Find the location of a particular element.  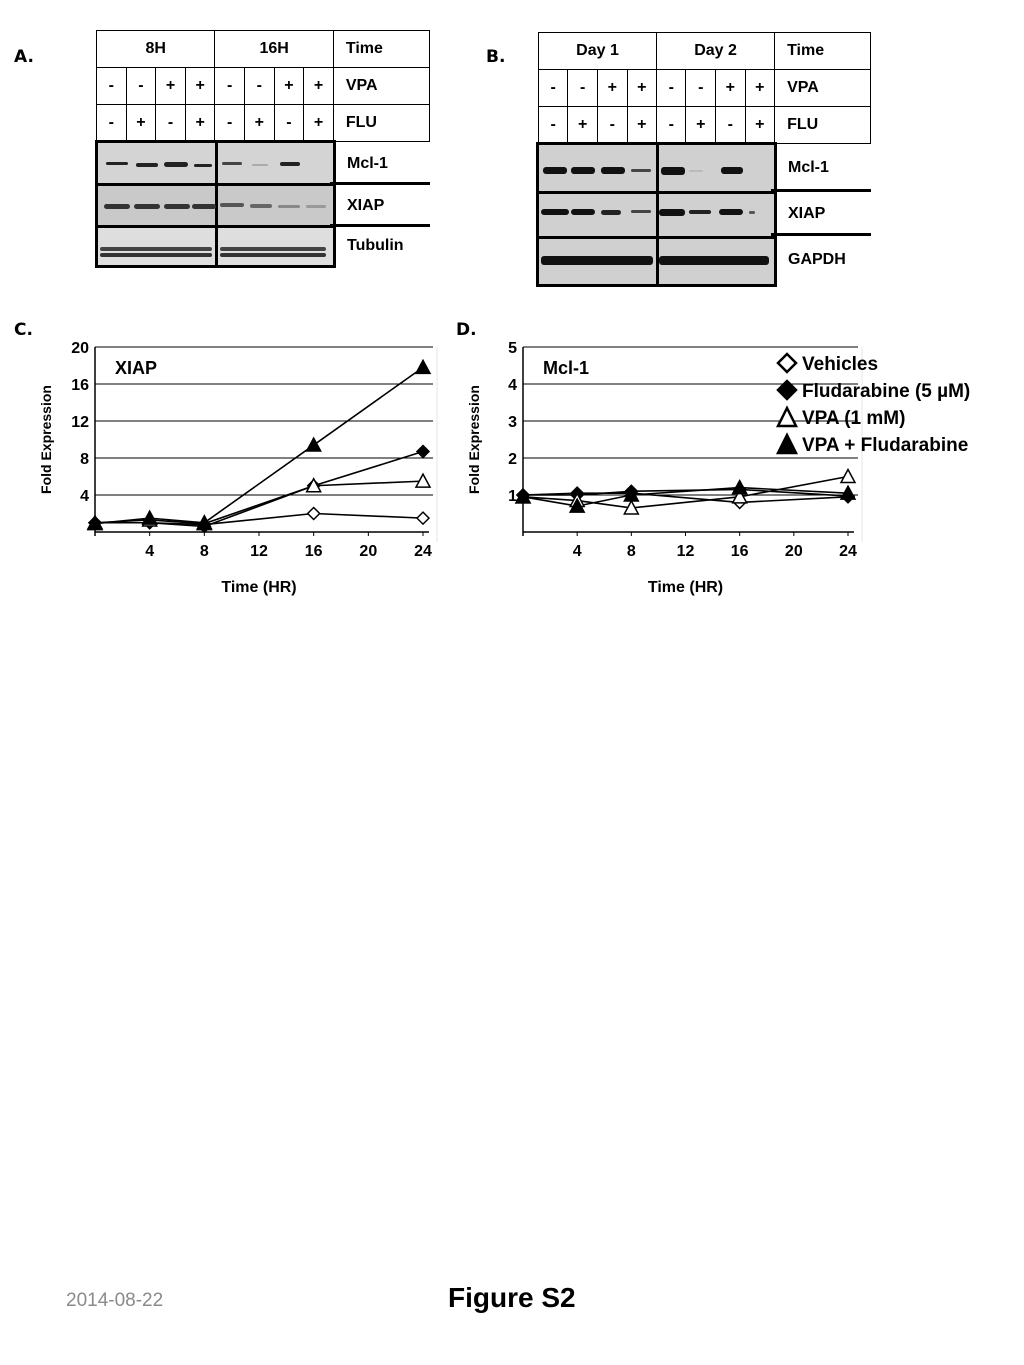

time-group-8h: 8H is located at coordinates (155, 49).